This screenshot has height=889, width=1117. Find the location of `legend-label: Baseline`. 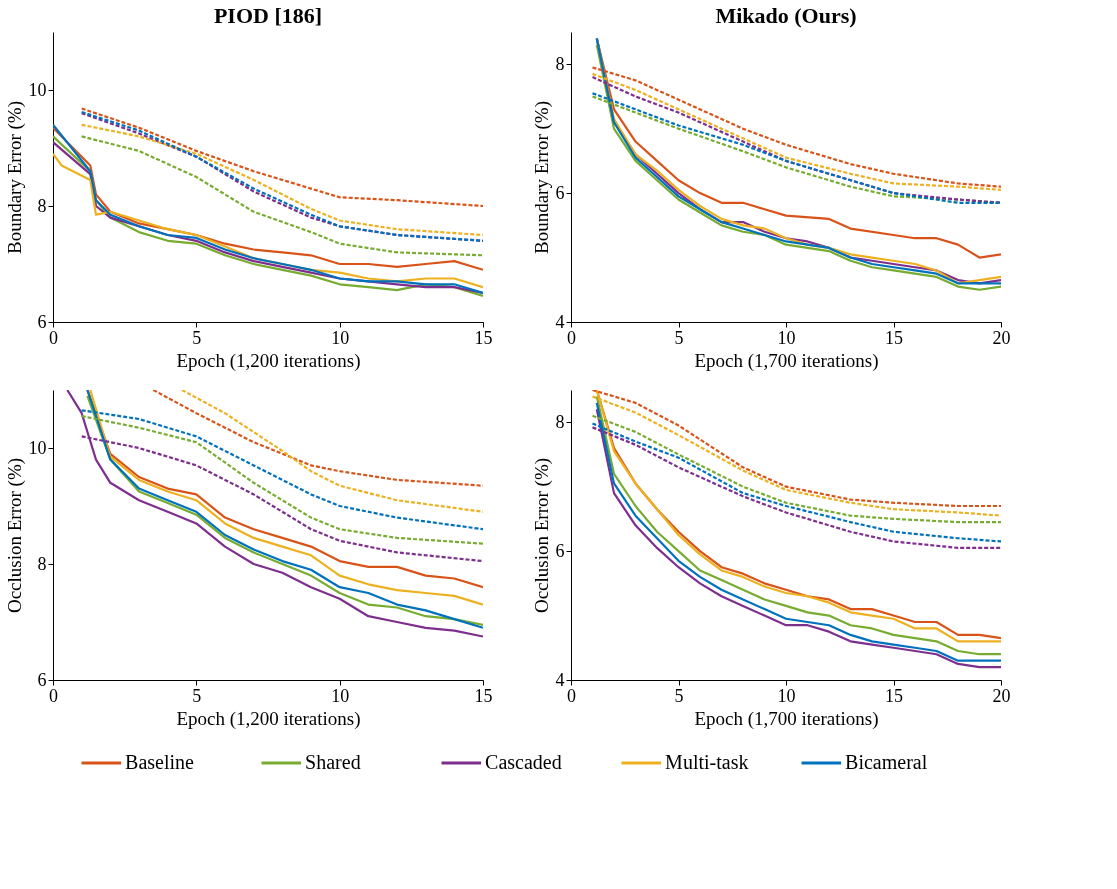

legend-label: Baseline is located at coordinates (160, 762).